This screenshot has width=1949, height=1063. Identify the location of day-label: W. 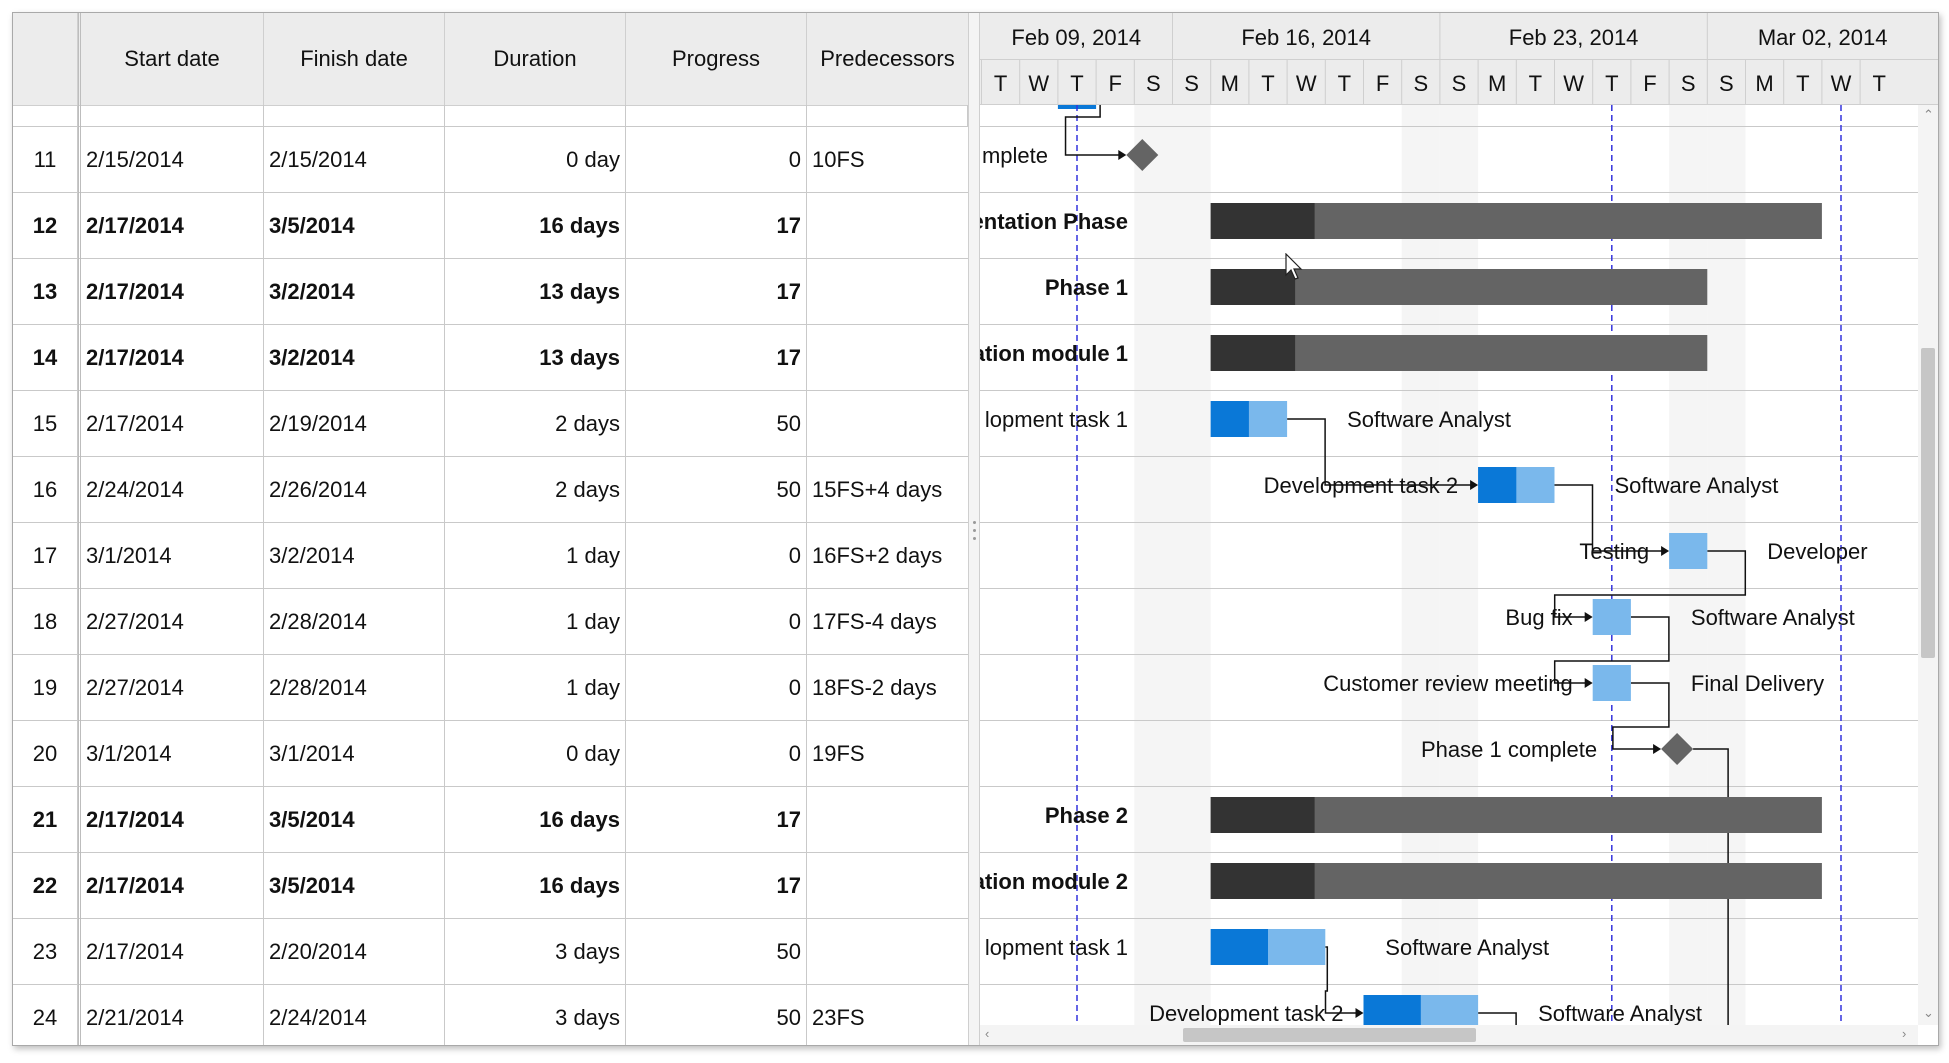
(1841, 83).